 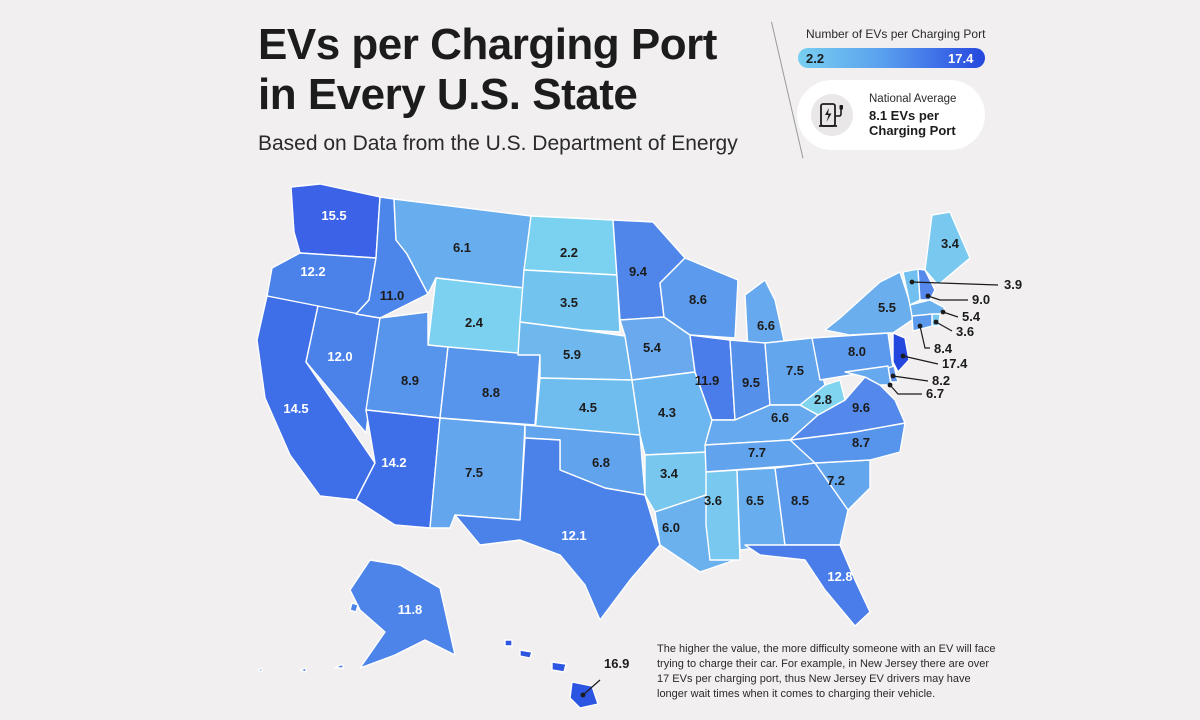 What do you see at coordinates (339, 356) in the screenshot?
I see `label-nv: 12.0` at bounding box center [339, 356].